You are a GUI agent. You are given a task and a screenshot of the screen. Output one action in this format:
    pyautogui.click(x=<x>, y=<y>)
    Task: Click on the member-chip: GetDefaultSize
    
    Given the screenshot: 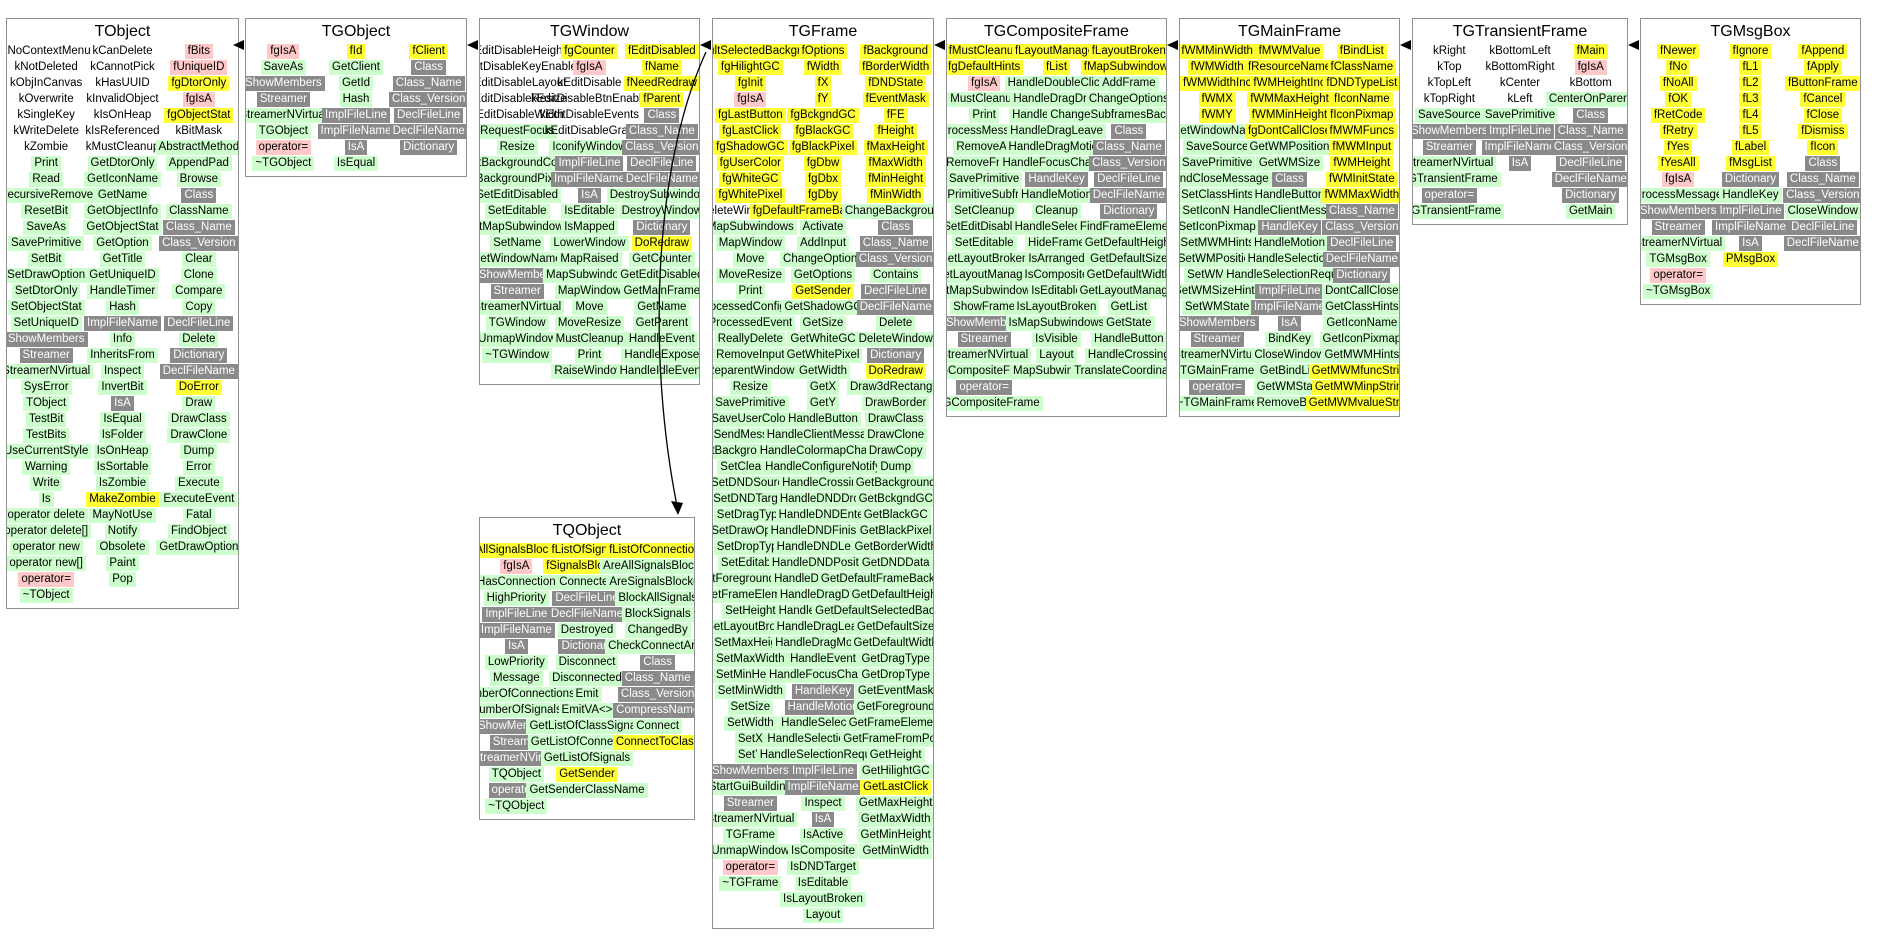 What is the action you would take?
    pyautogui.click(x=1126, y=259)
    